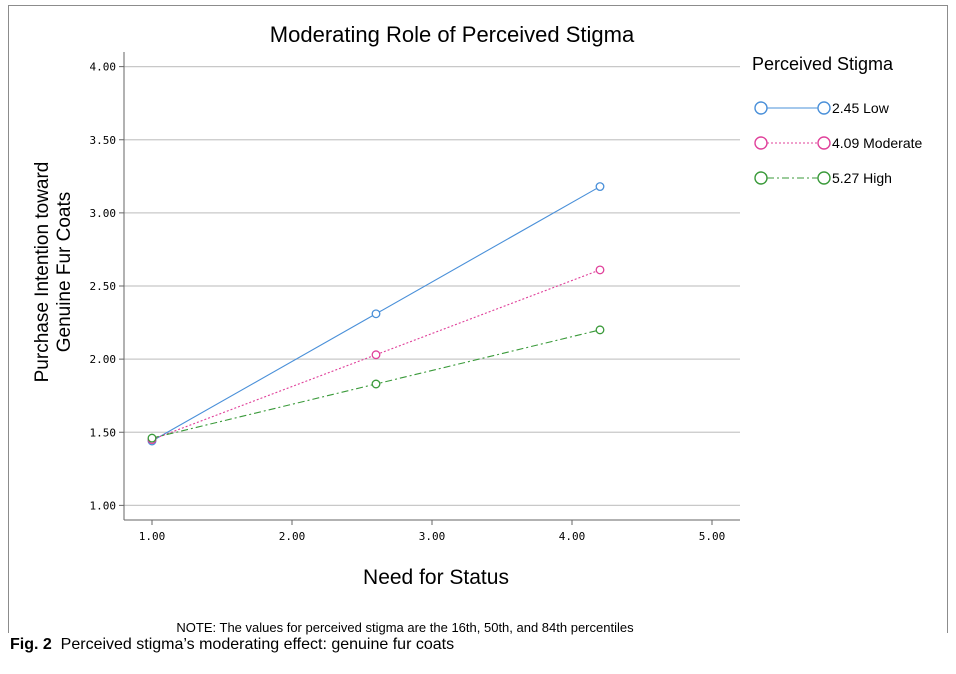 The width and height of the screenshot is (956, 674). I want to click on x-tick-label: 1.00, so click(152, 536).